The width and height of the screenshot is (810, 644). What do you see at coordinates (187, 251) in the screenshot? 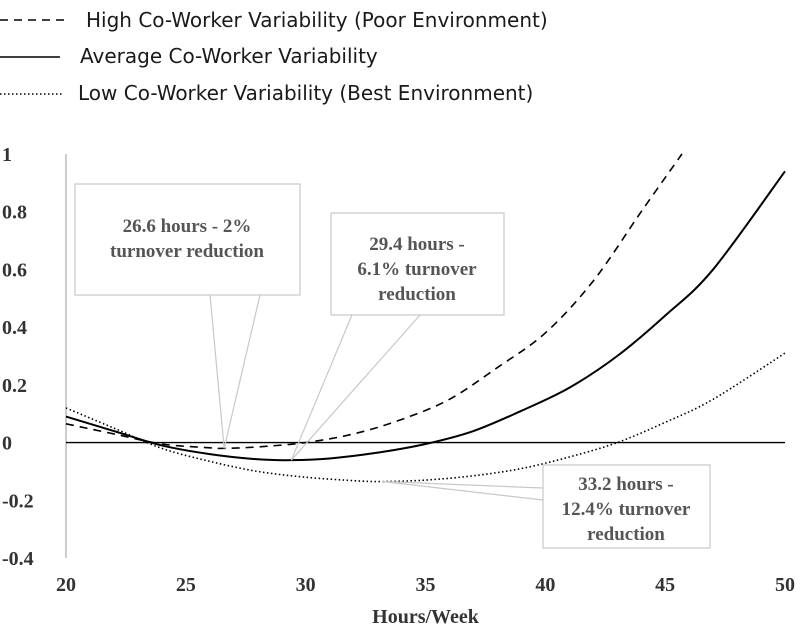
I see `annotation-text: turnover reduction` at bounding box center [187, 251].